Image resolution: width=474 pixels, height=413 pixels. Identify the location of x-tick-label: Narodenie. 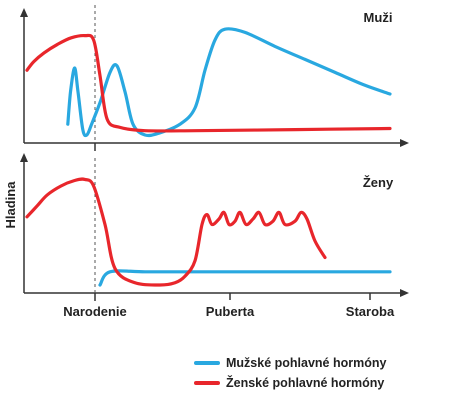
(95, 311).